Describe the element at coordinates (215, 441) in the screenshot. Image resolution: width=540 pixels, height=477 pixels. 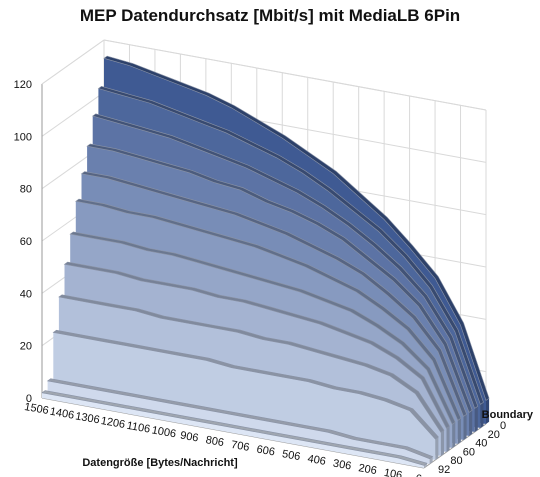
I see `x-tick-label: 806` at that location.